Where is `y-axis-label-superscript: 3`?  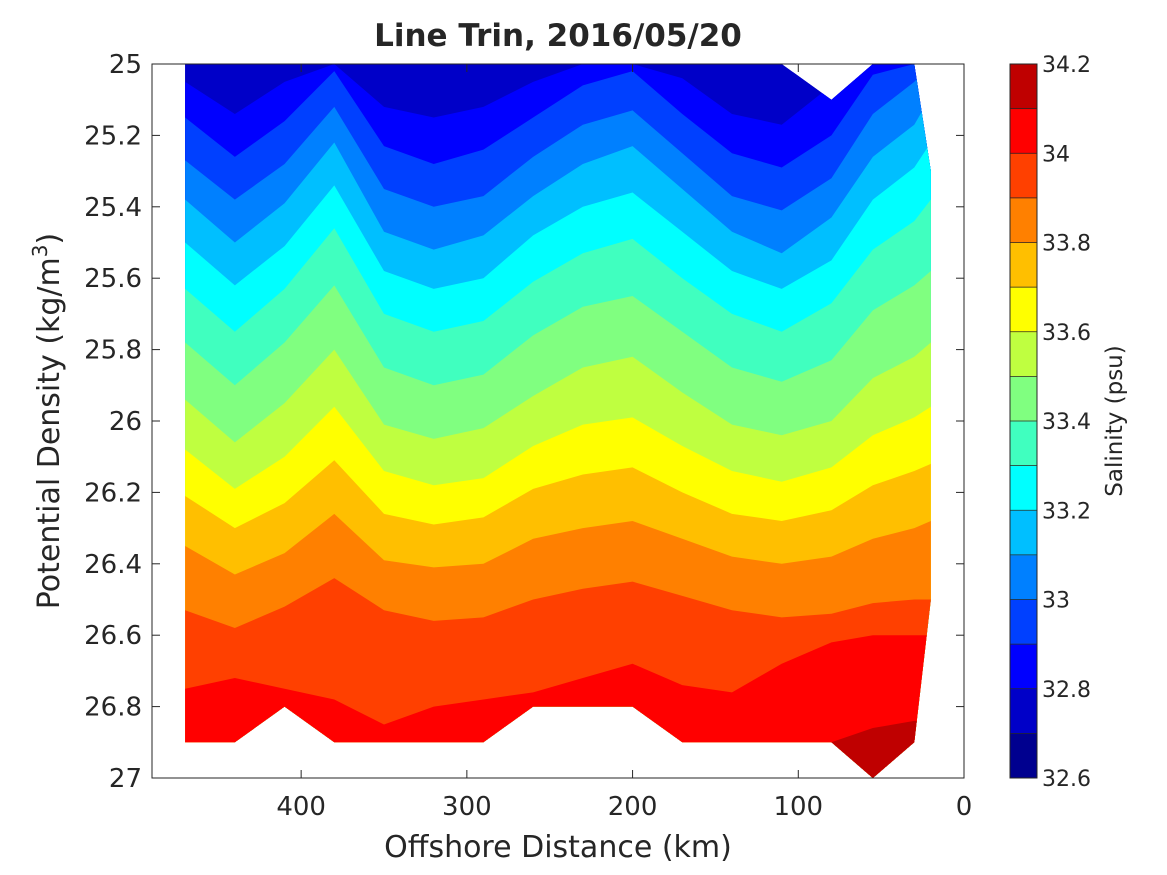
y-axis-label-superscript: 3 is located at coordinates (40, 250).